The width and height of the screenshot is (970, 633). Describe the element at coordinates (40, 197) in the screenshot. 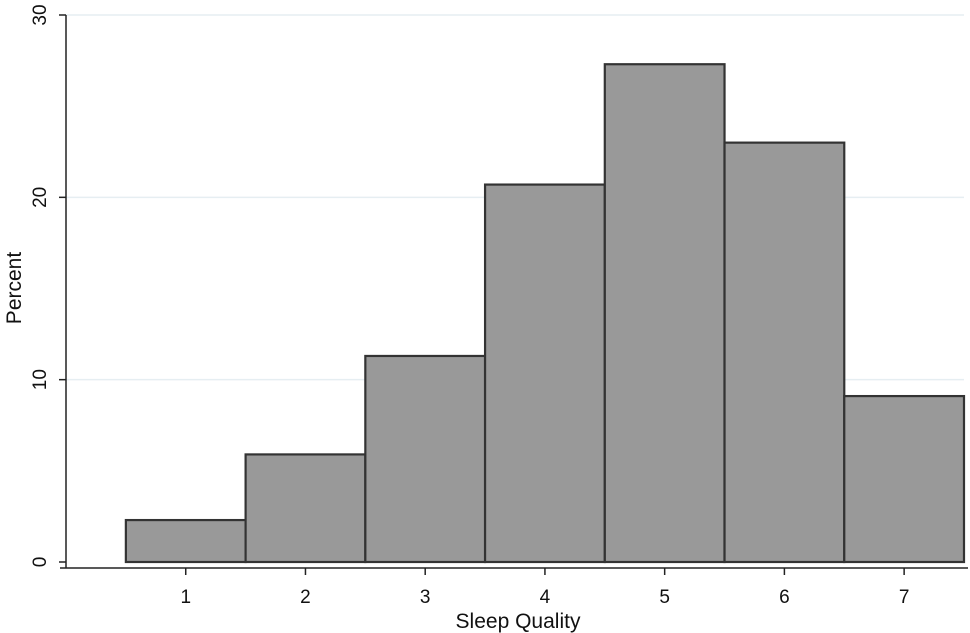

I see `y-tick-label-20: 20` at that location.